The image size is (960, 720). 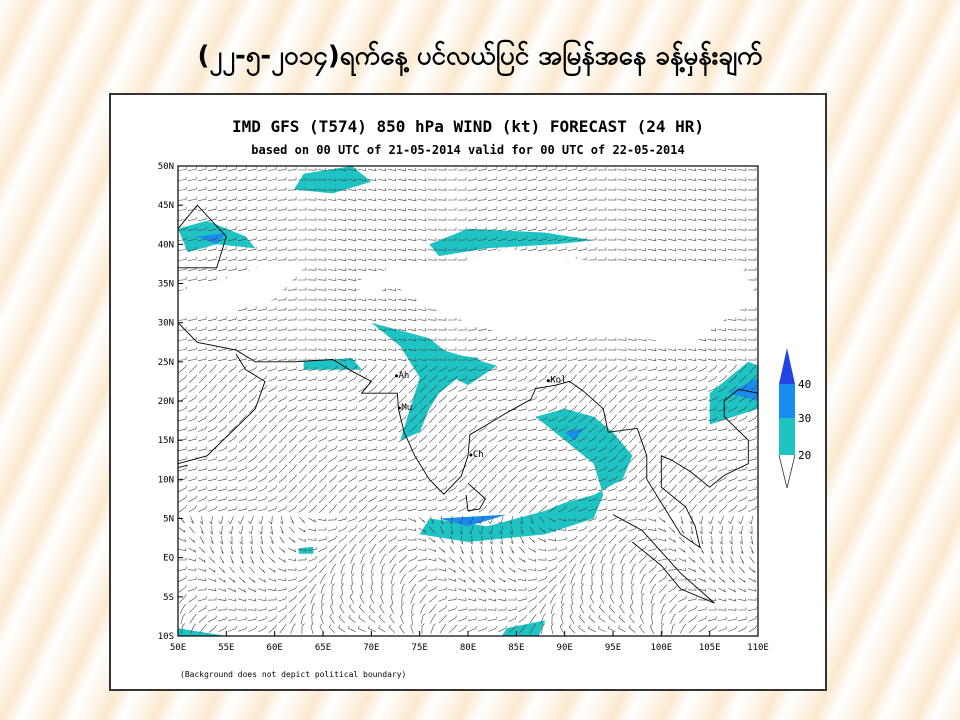 I want to click on lon-label: 100E, so click(x=661, y=648).